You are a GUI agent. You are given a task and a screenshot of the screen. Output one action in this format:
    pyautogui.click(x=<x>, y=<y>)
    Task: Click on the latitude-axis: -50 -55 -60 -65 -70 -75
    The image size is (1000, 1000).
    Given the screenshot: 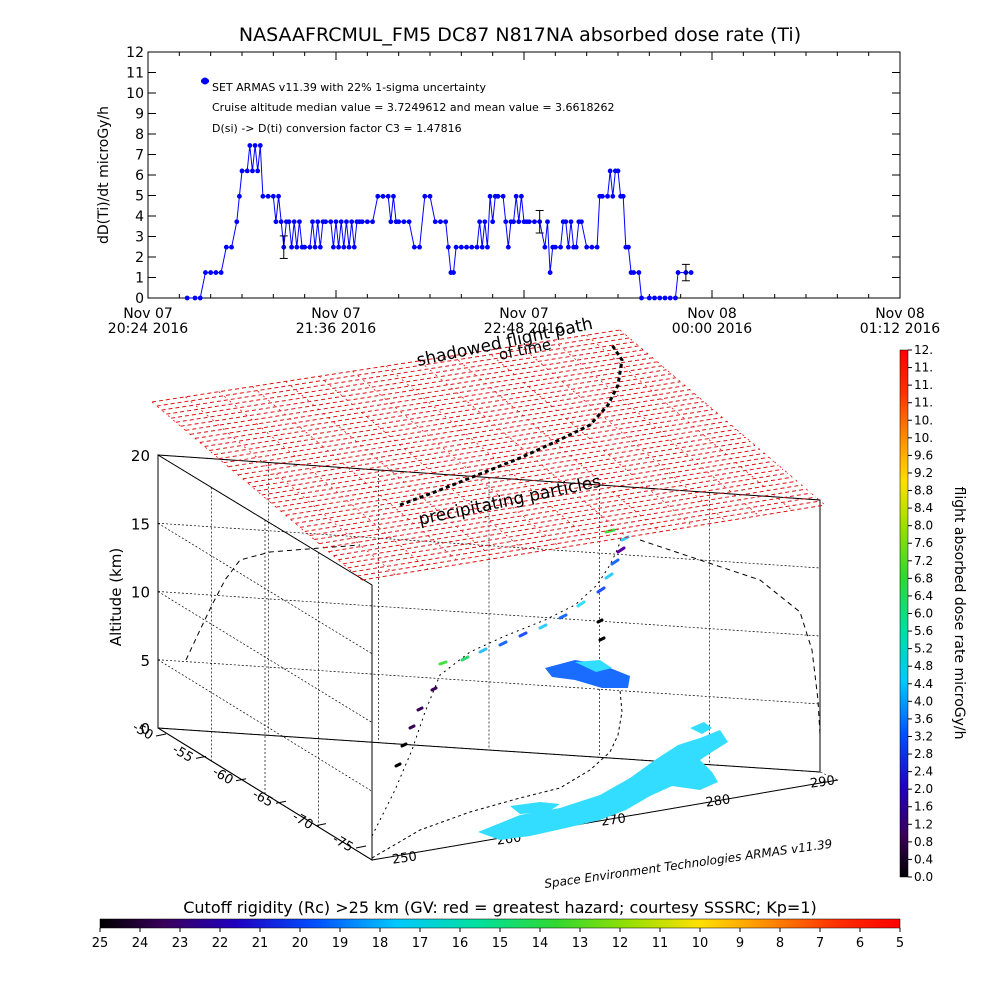 What is the action you would take?
    pyautogui.click(x=248, y=788)
    